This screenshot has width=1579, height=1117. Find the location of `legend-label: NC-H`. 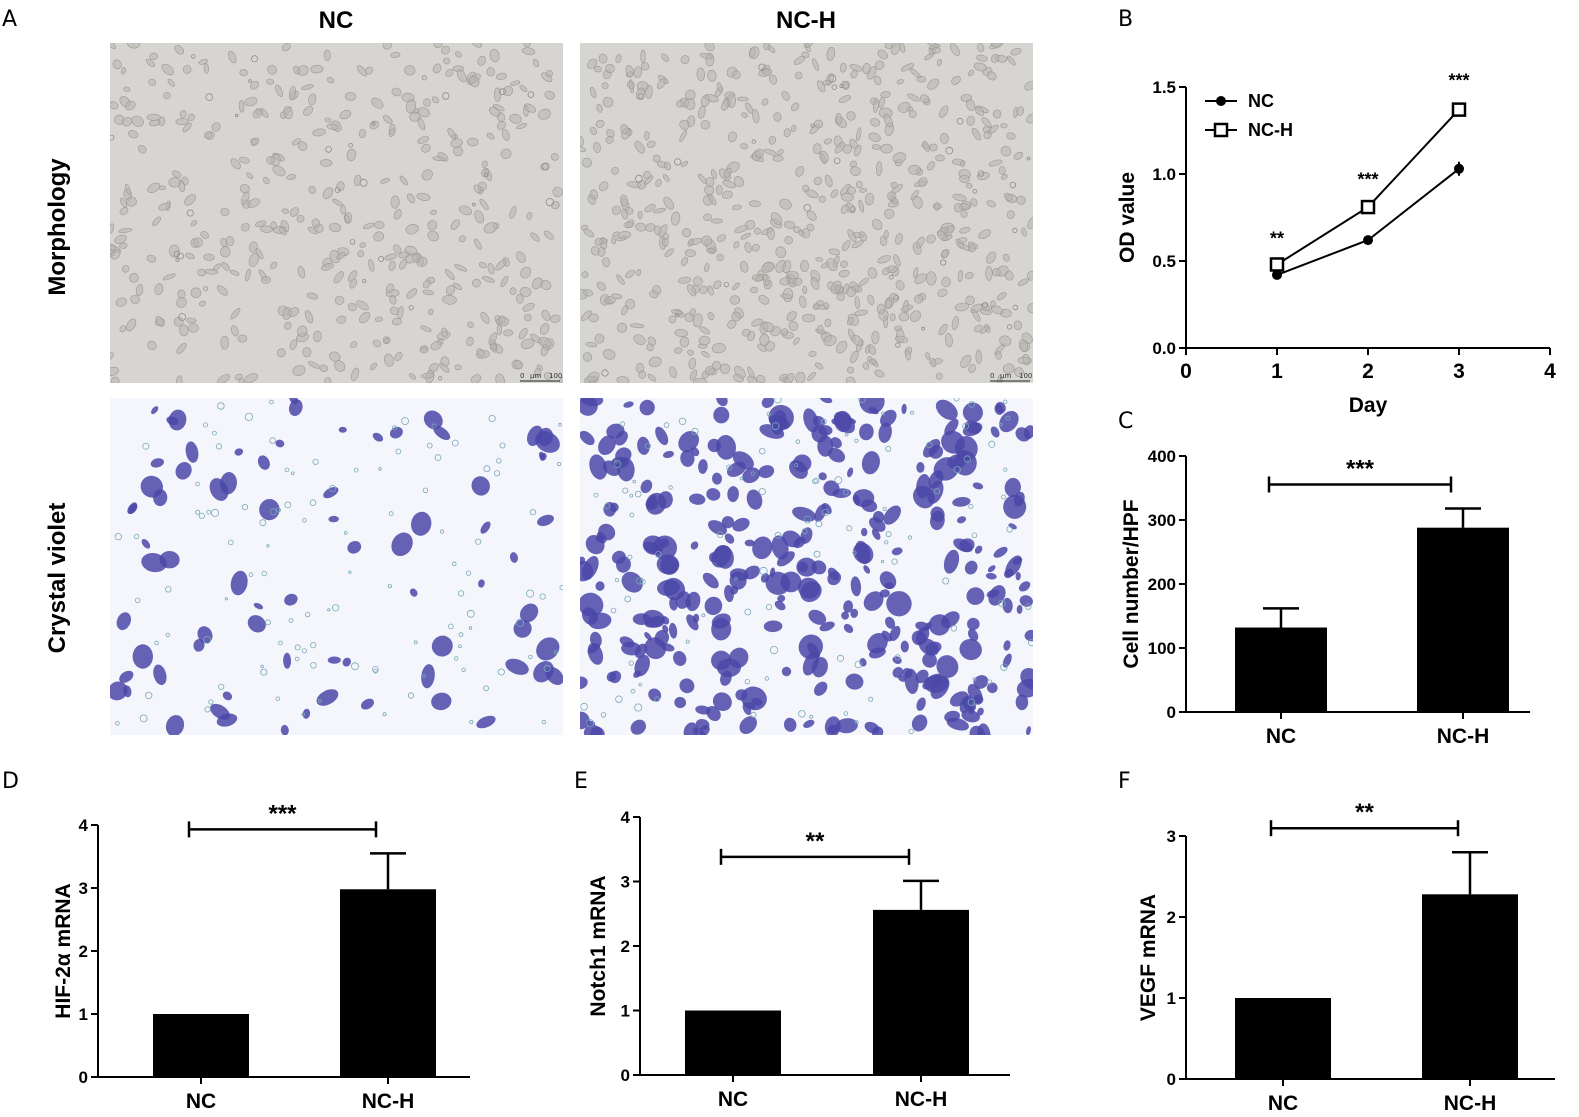

legend-label: NC-H is located at coordinates (1270, 130).